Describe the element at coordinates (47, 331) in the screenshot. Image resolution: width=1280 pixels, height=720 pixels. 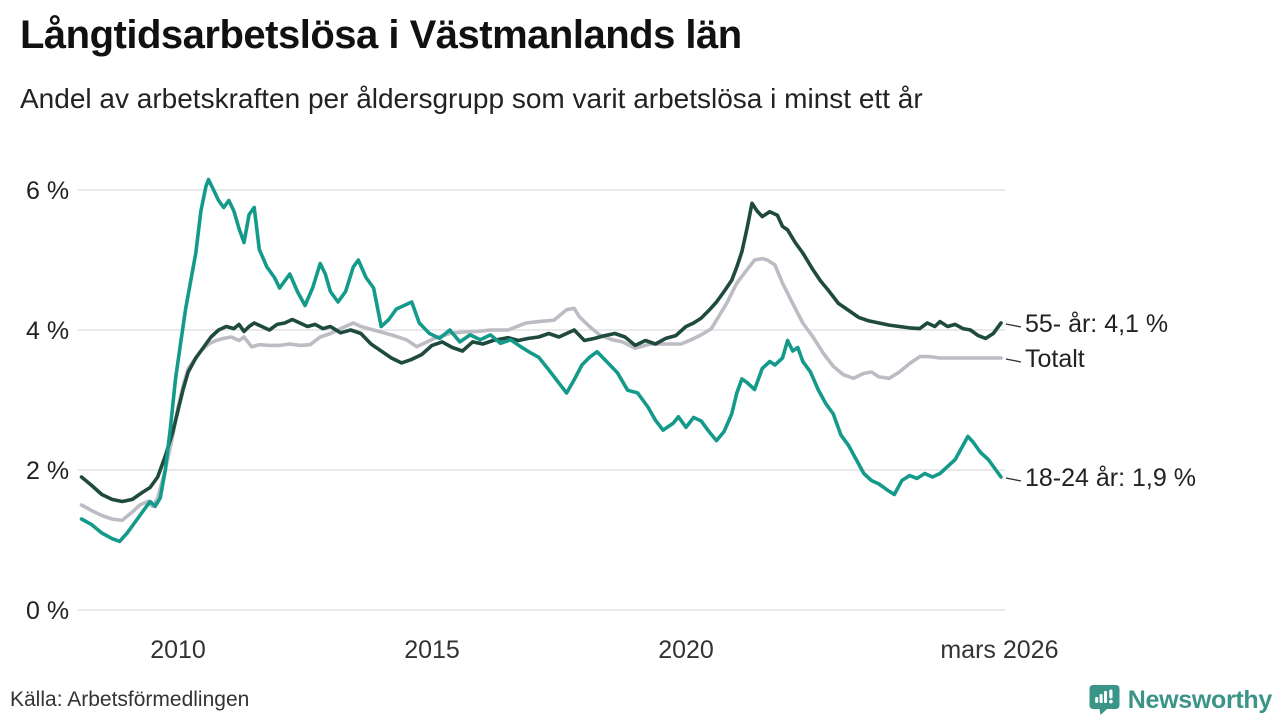
I see `y-tick-label: 4 %` at that location.